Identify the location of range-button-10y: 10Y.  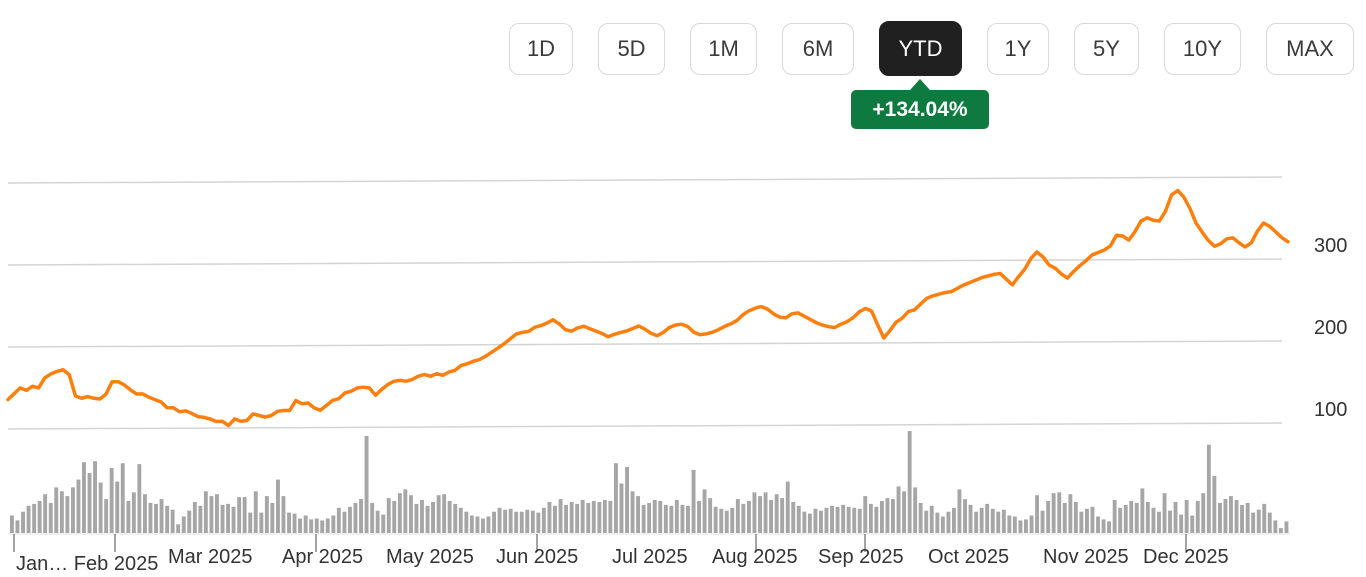
(1202, 49).